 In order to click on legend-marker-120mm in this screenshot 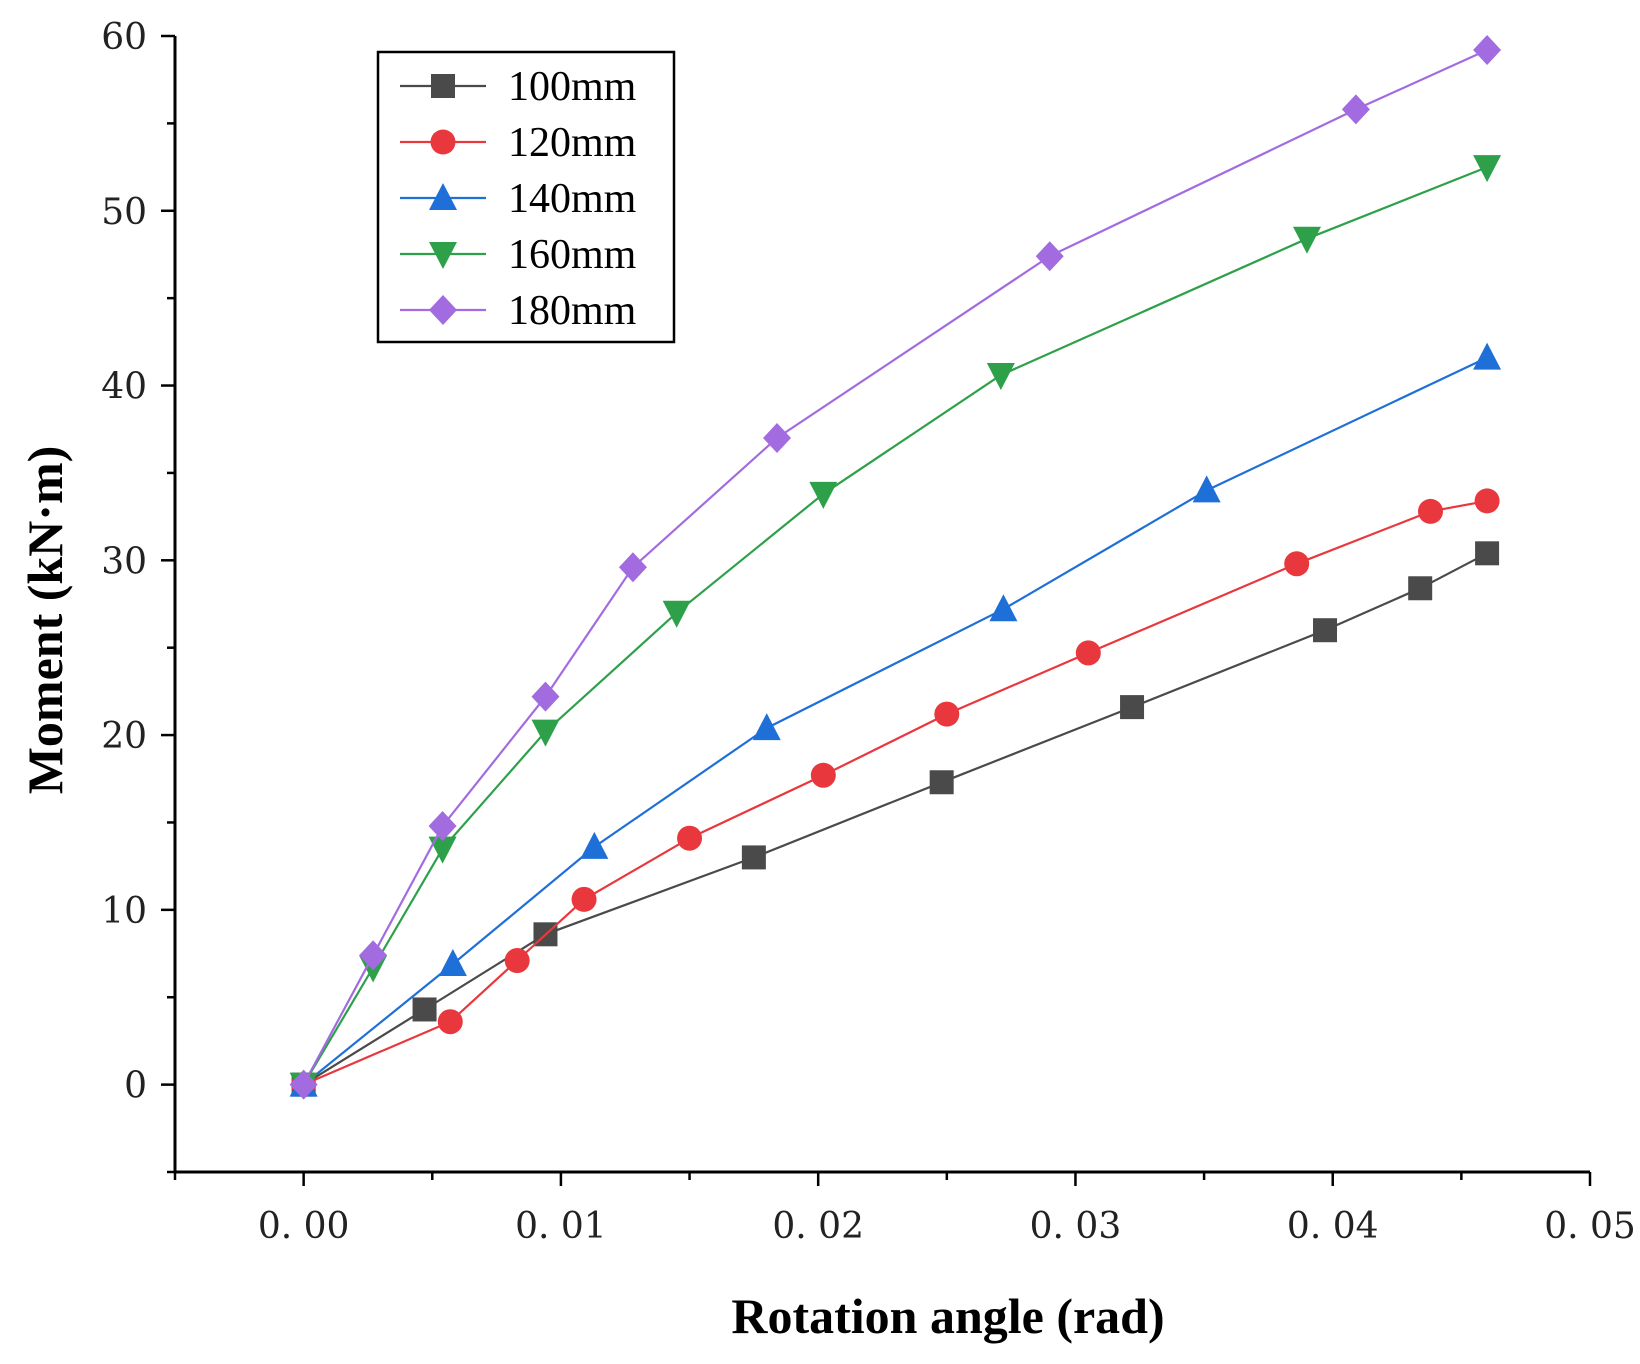, I will do `click(443, 142)`.